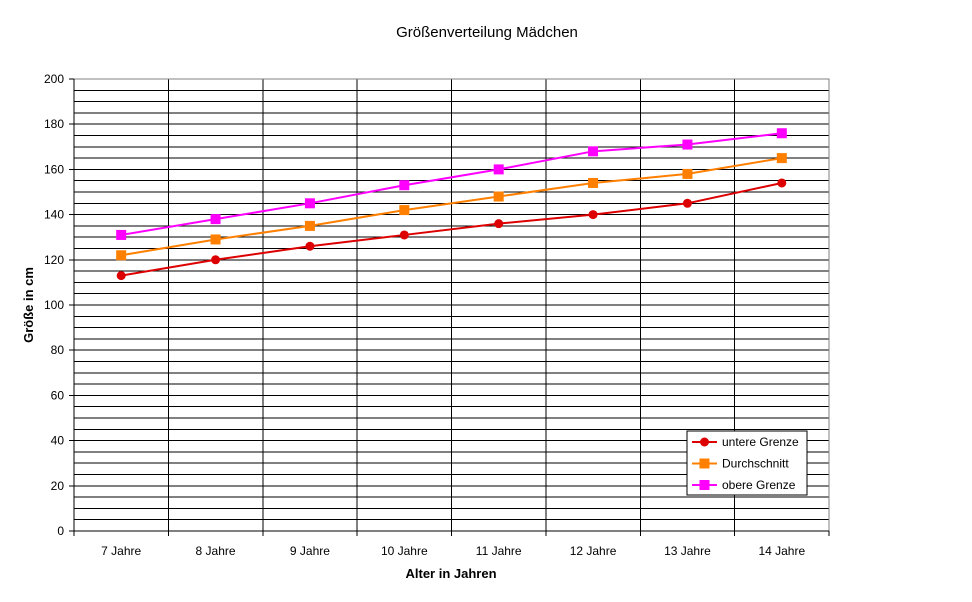 The image size is (972, 602). I want to click on y-tick-label: 20, so click(58, 486).